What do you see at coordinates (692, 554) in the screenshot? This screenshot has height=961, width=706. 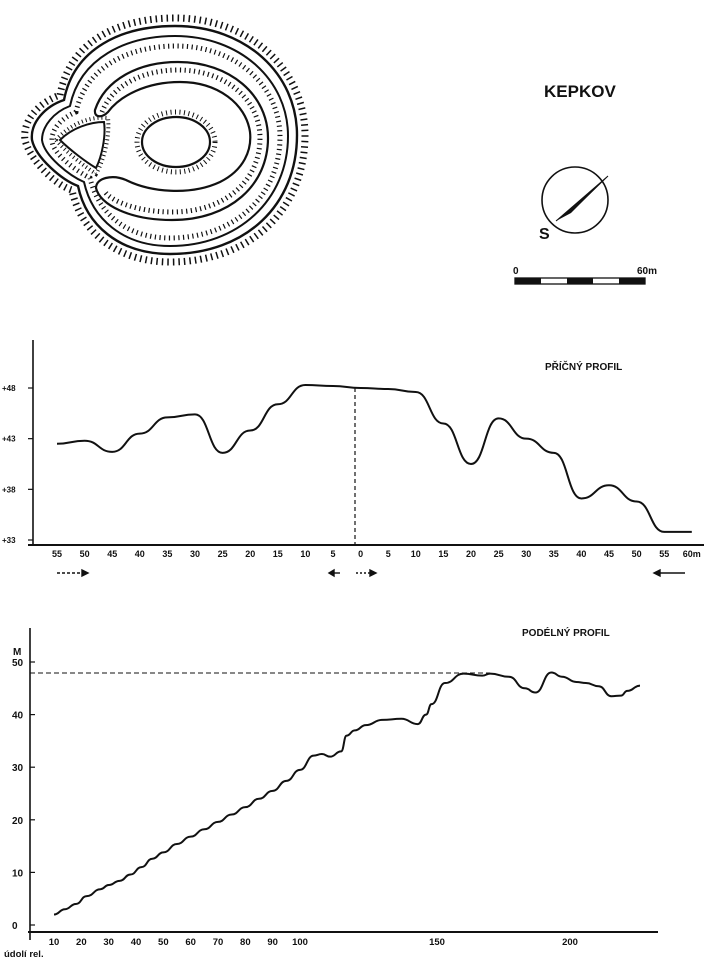 I see `cross-x-tick-label: 60m` at bounding box center [692, 554].